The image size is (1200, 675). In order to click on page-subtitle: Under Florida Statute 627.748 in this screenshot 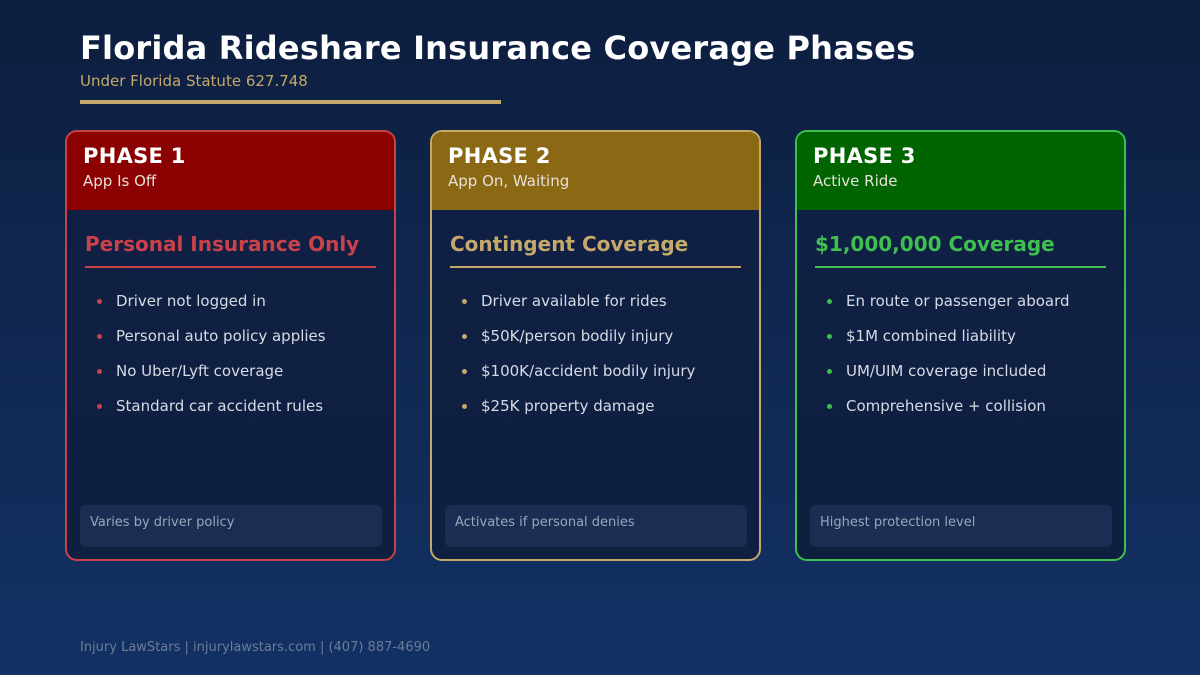, I will do `click(194, 81)`.